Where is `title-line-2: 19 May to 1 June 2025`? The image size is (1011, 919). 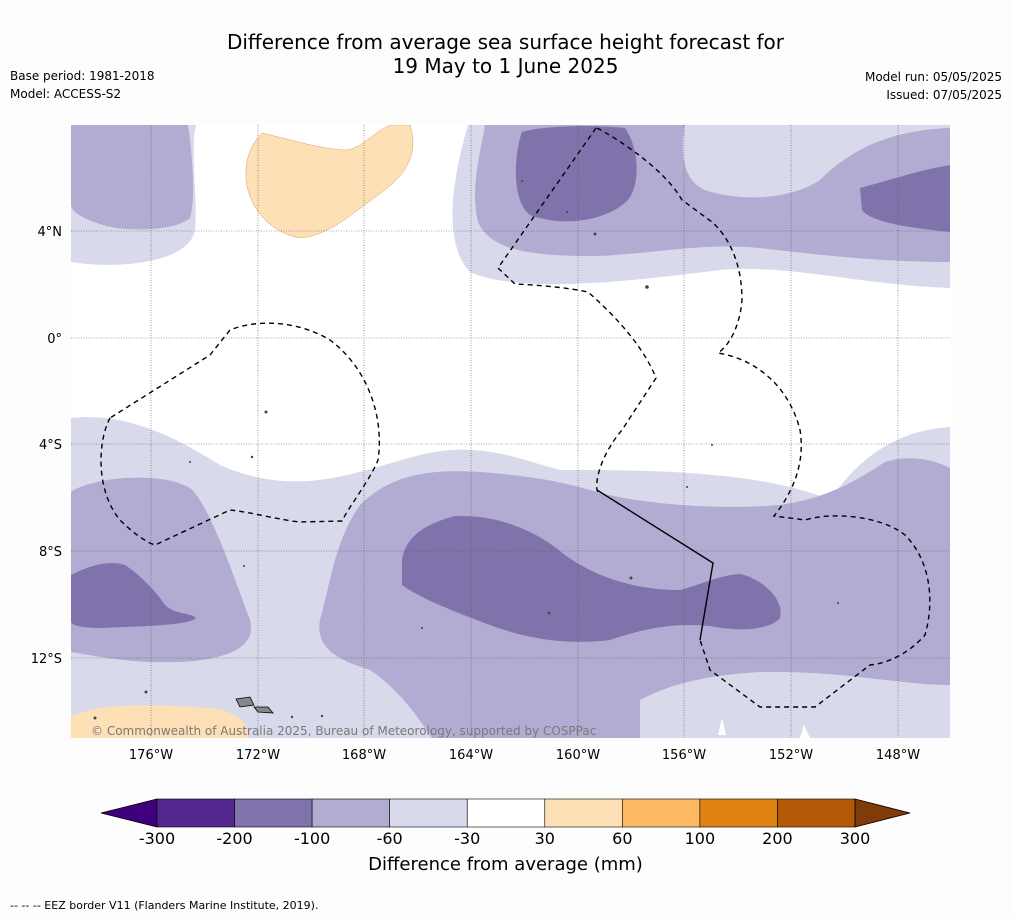
title-line-2: 19 May to 1 June 2025 is located at coordinates (505, 66).